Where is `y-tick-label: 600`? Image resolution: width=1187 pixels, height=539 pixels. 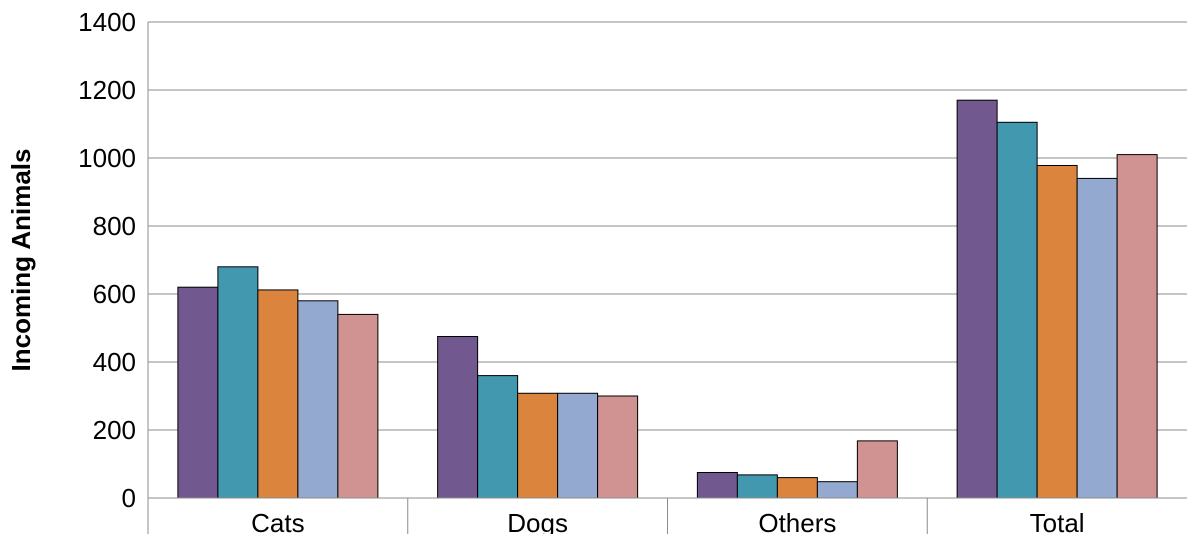
y-tick-label: 600 is located at coordinates (114, 294).